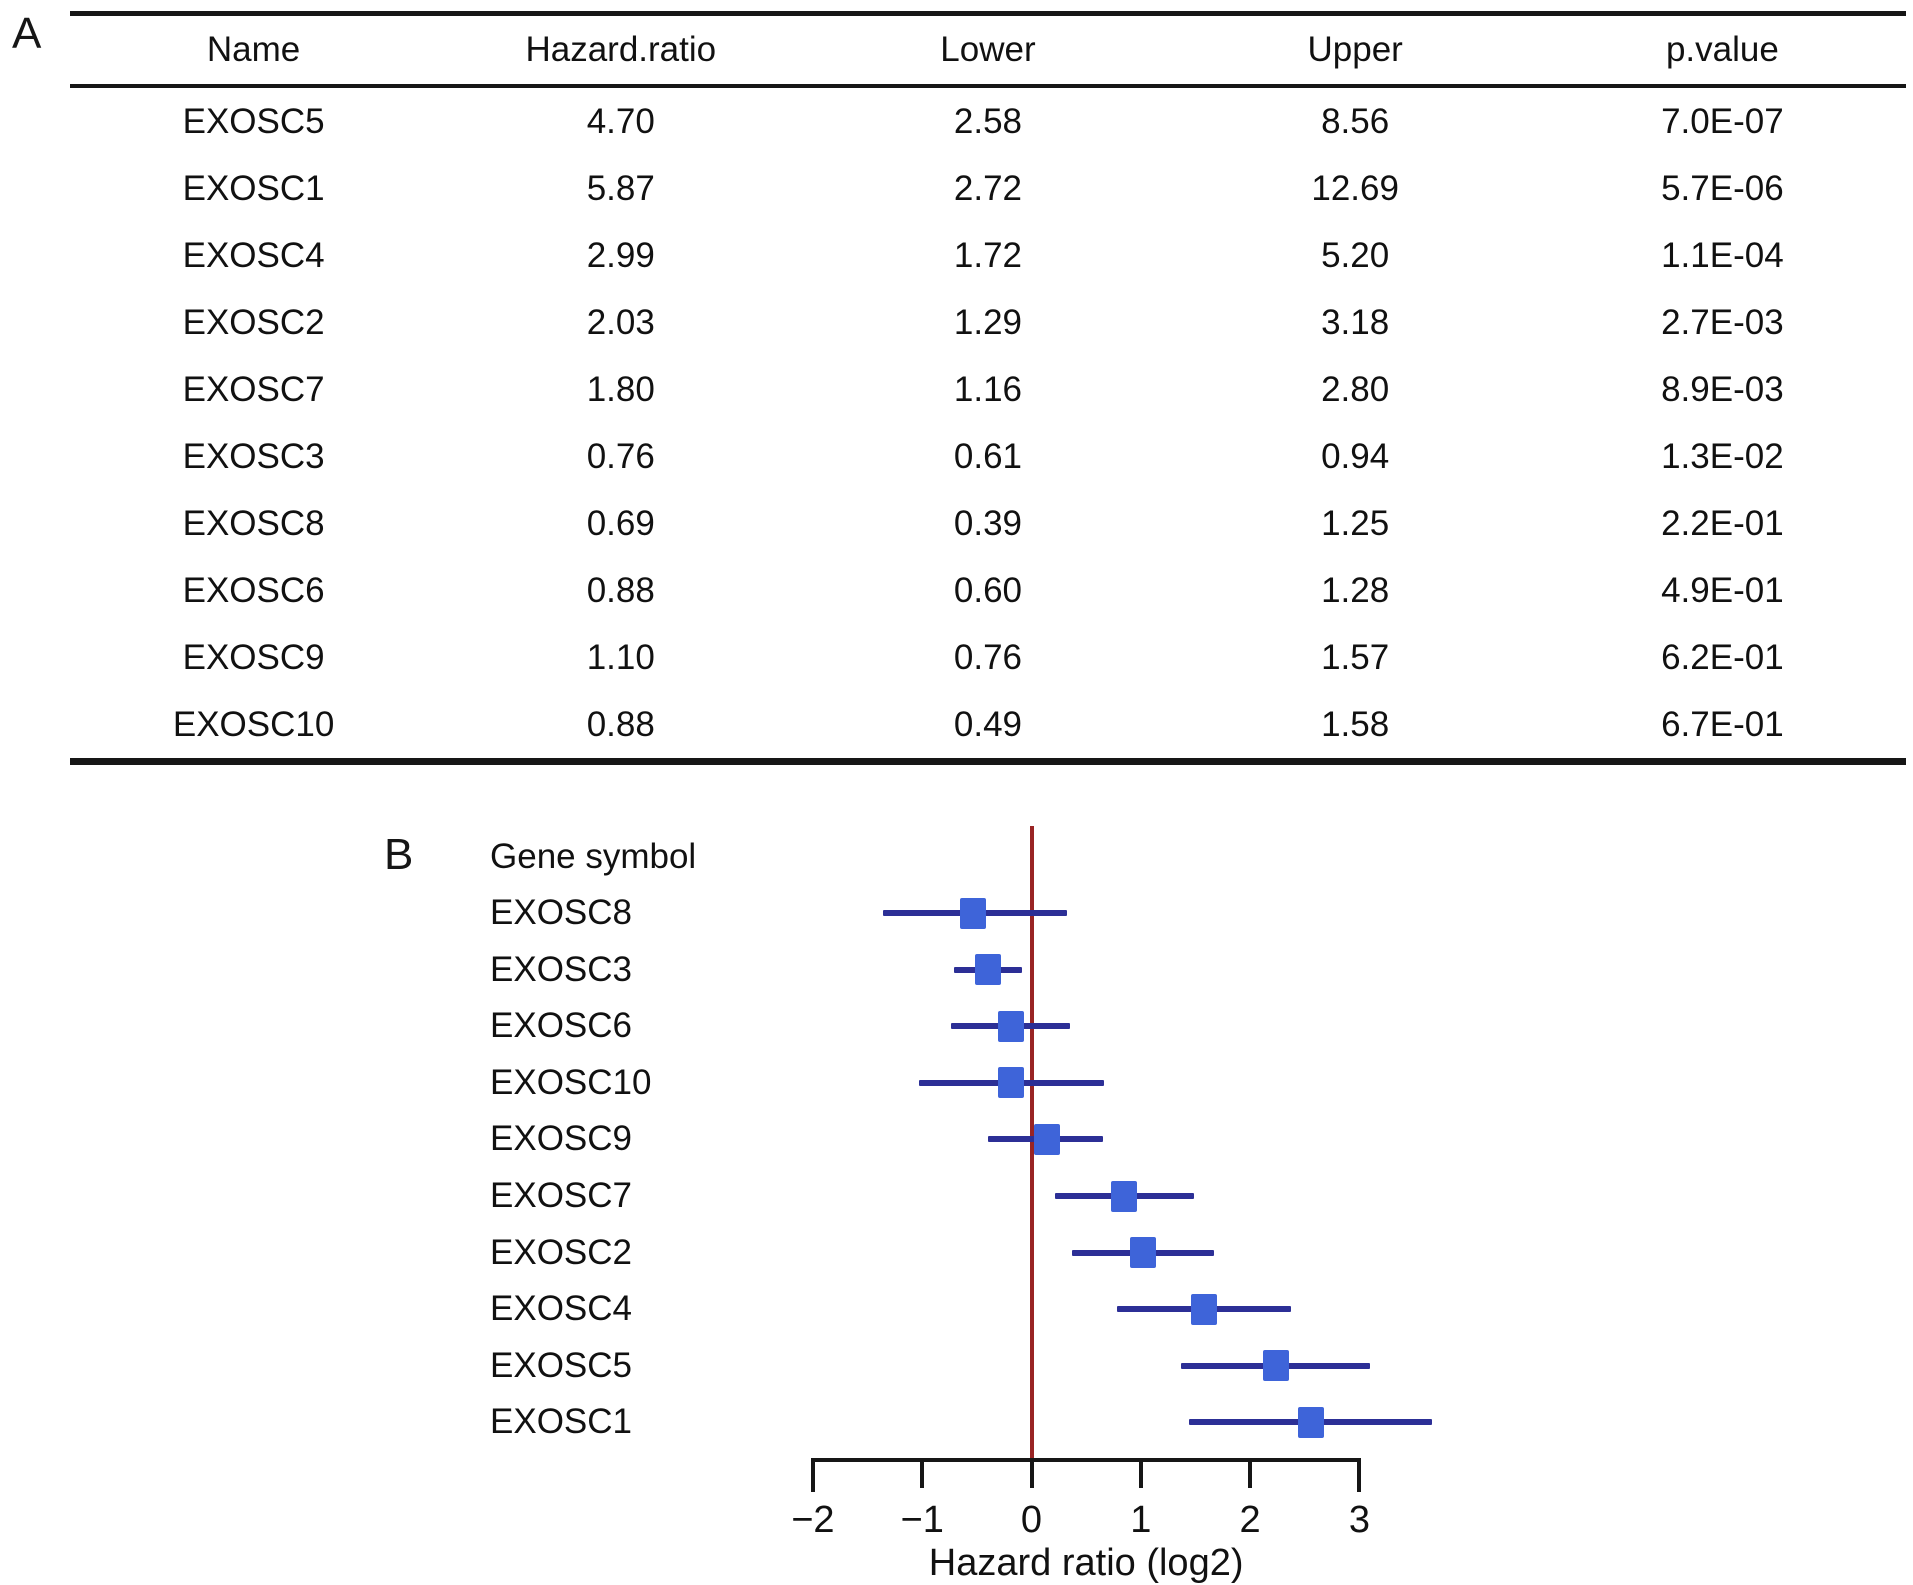 This screenshot has height=1585, width=1913. Describe the element at coordinates (620, 121) in the screenshot. I see `cell-exosc5-hazard-ratio: 4.70` at that location.